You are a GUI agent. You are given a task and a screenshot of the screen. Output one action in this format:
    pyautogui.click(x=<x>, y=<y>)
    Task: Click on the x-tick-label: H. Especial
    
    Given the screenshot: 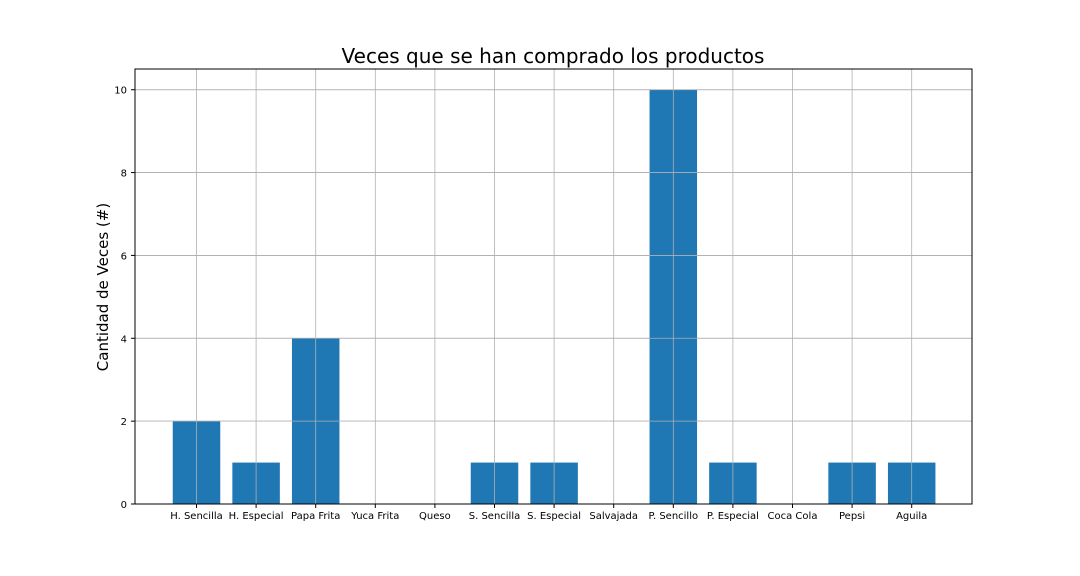 What is the action you would take?
    pyautogui.click(x=256, y=516)
    